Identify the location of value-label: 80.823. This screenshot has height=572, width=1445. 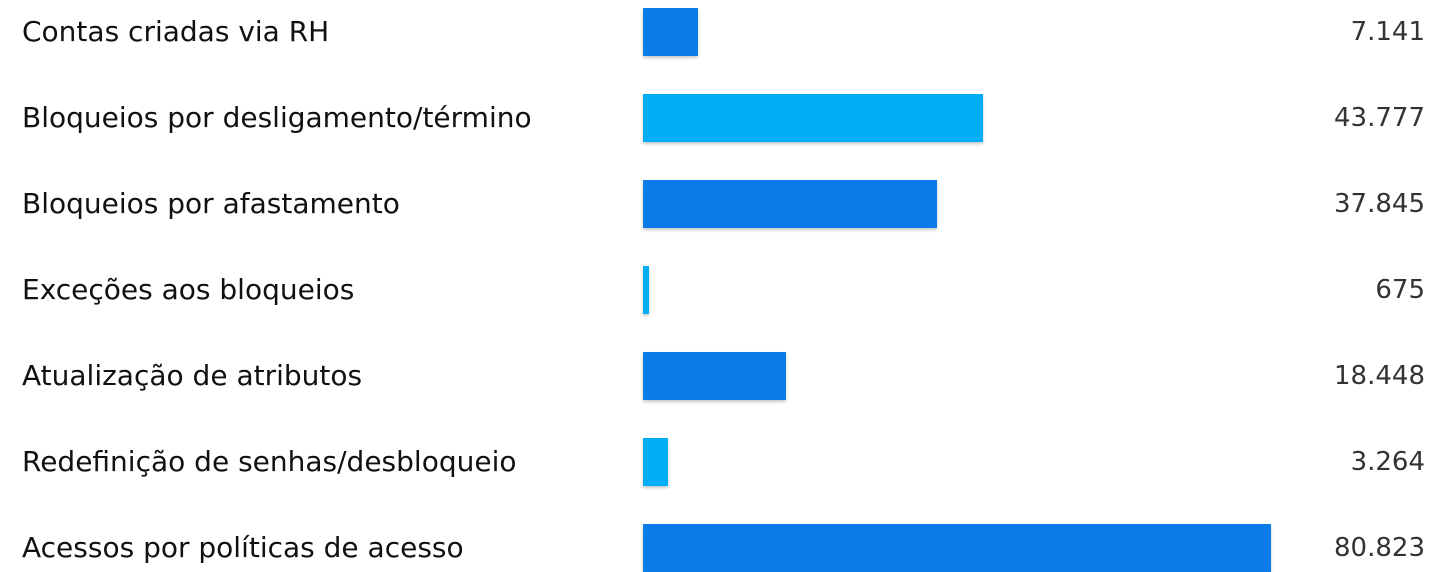
(1379, 548).